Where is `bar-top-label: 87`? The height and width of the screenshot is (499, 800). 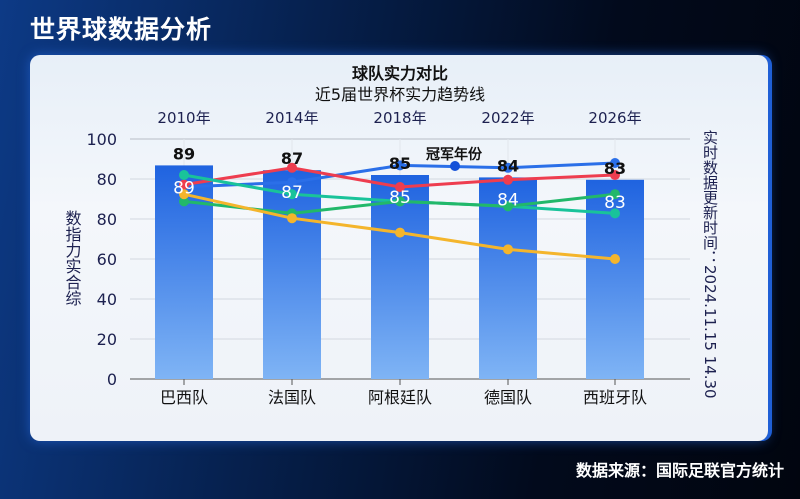 bar-top-label: 87 is located at coordinates (292, 158).